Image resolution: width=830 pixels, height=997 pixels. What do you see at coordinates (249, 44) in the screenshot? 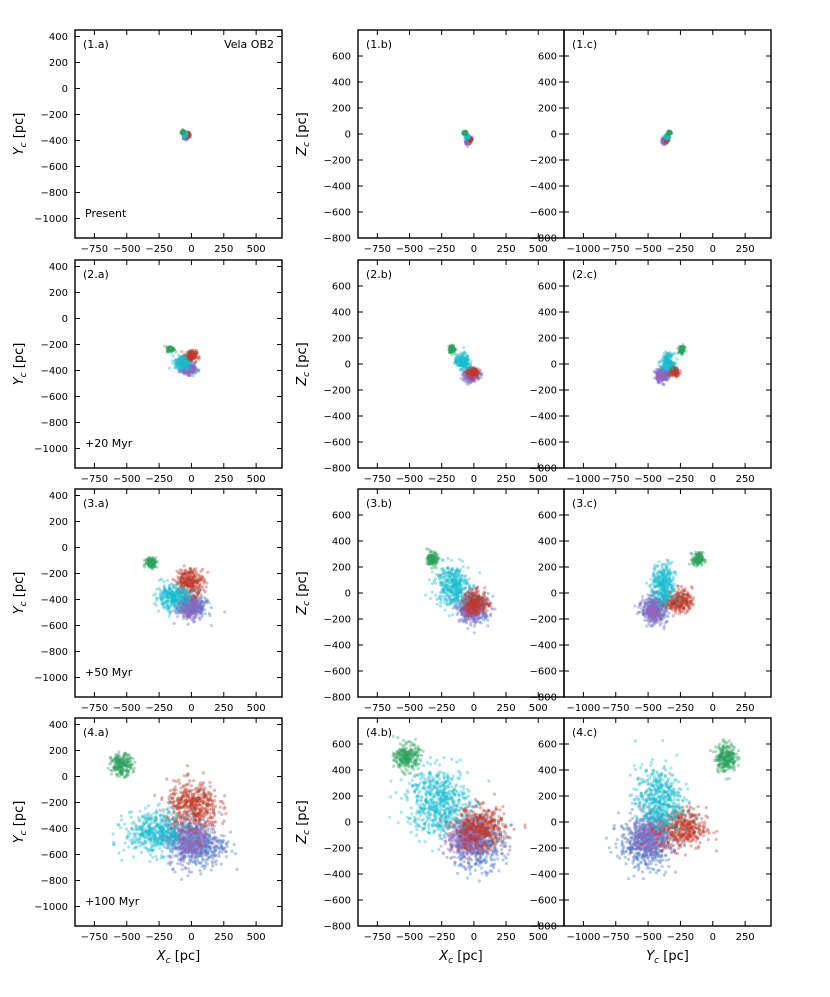
I see `region-annotation: Vela OB2` at bounding box center [249, 44].